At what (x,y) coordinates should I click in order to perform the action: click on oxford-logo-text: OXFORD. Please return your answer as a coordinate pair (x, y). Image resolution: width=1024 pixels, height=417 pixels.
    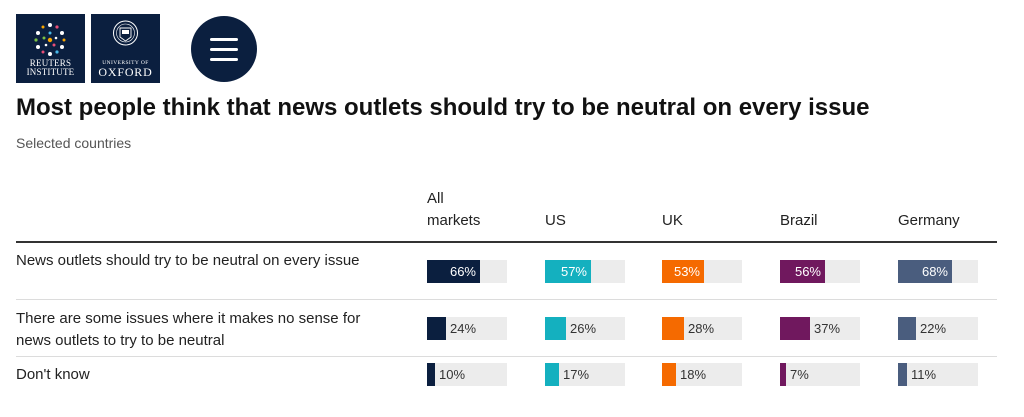
    Looking at the image, I should click on (125, 72).